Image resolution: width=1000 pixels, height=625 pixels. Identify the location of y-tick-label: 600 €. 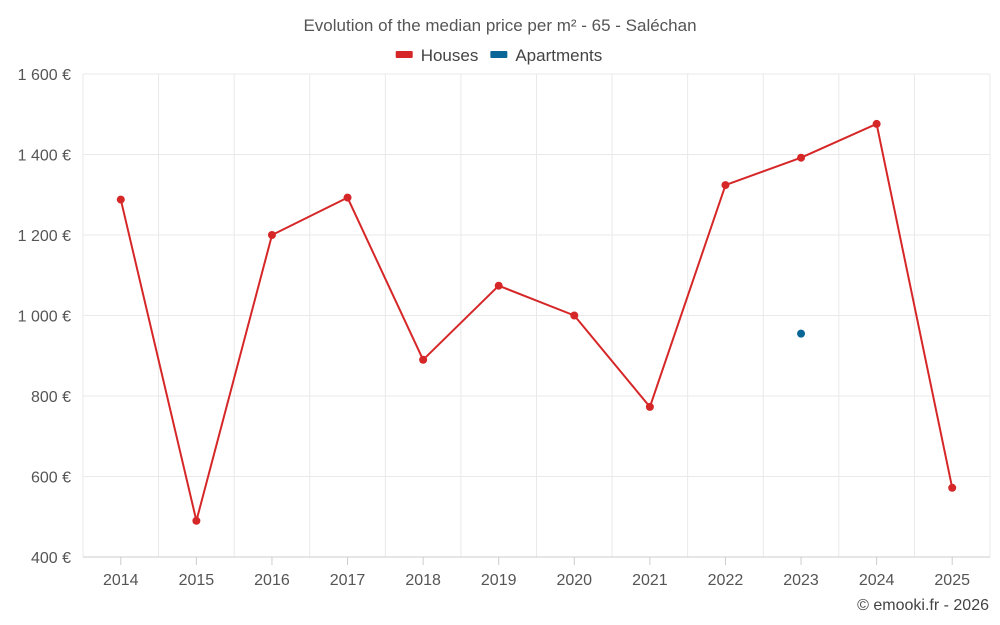
(51, 478).